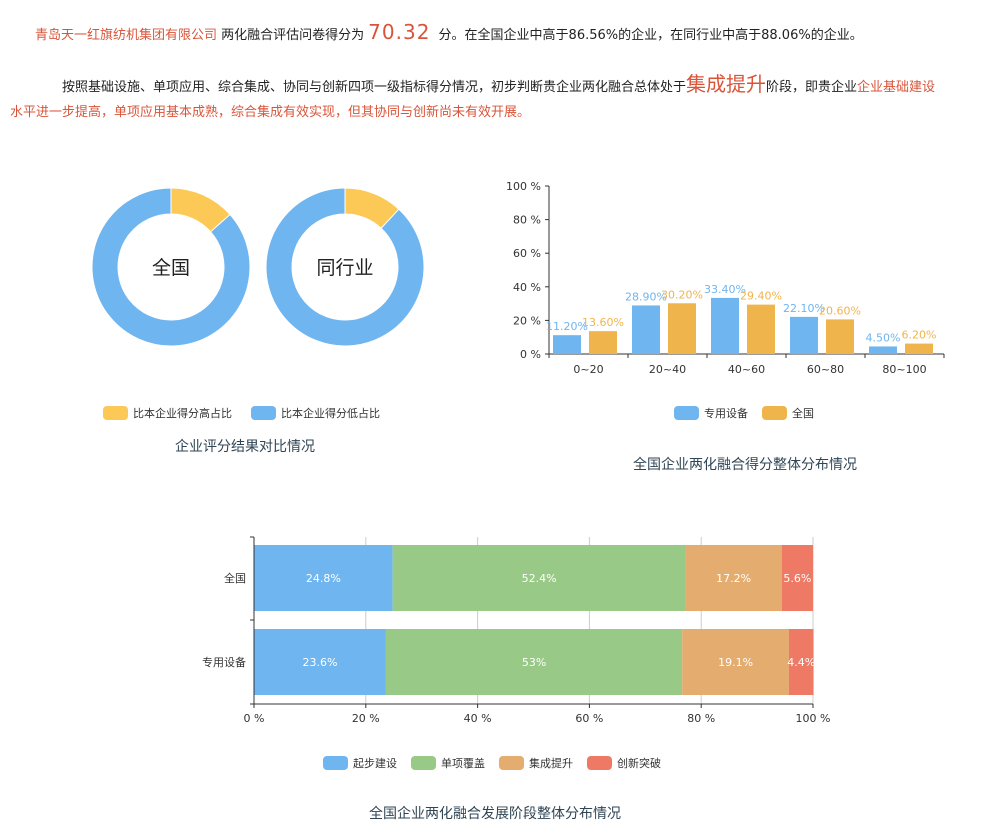 Image resolution: width=995 pixels, height=829 pixels. Describe the element at coordinates (330, 413) in the screenshot. I see `legend-label: 比本企业得分低占比` at that location.